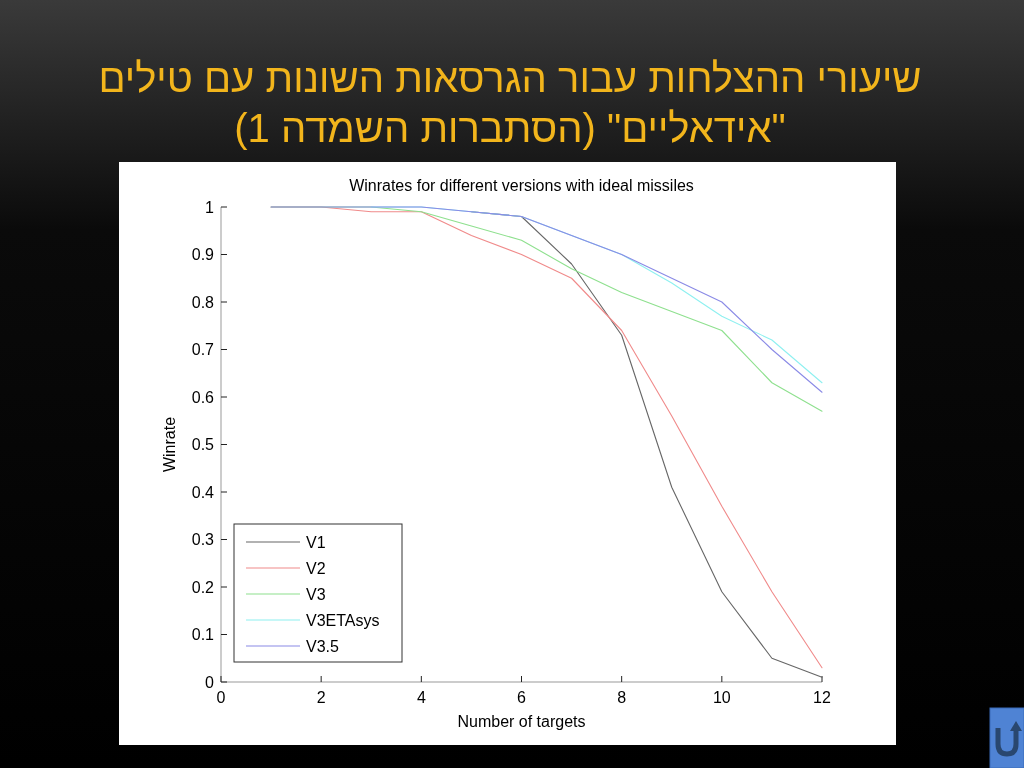 This screenshot has height=768, width=1024. I want to click on legend-label: V1, so click(316, 542).